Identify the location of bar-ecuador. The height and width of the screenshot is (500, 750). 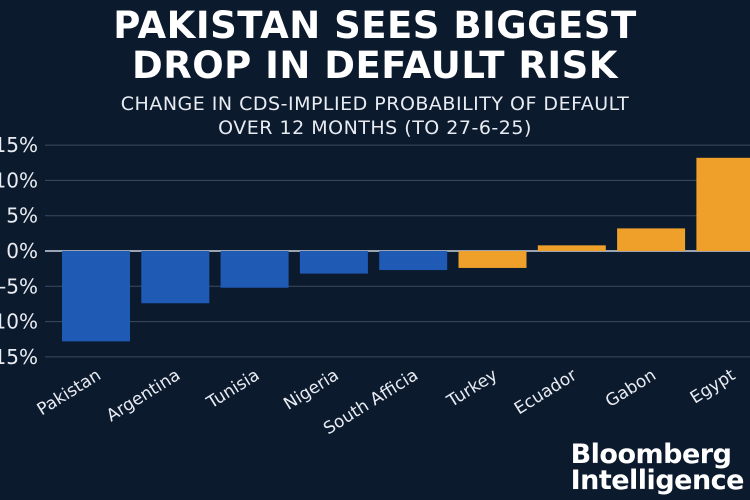
(571, 248).